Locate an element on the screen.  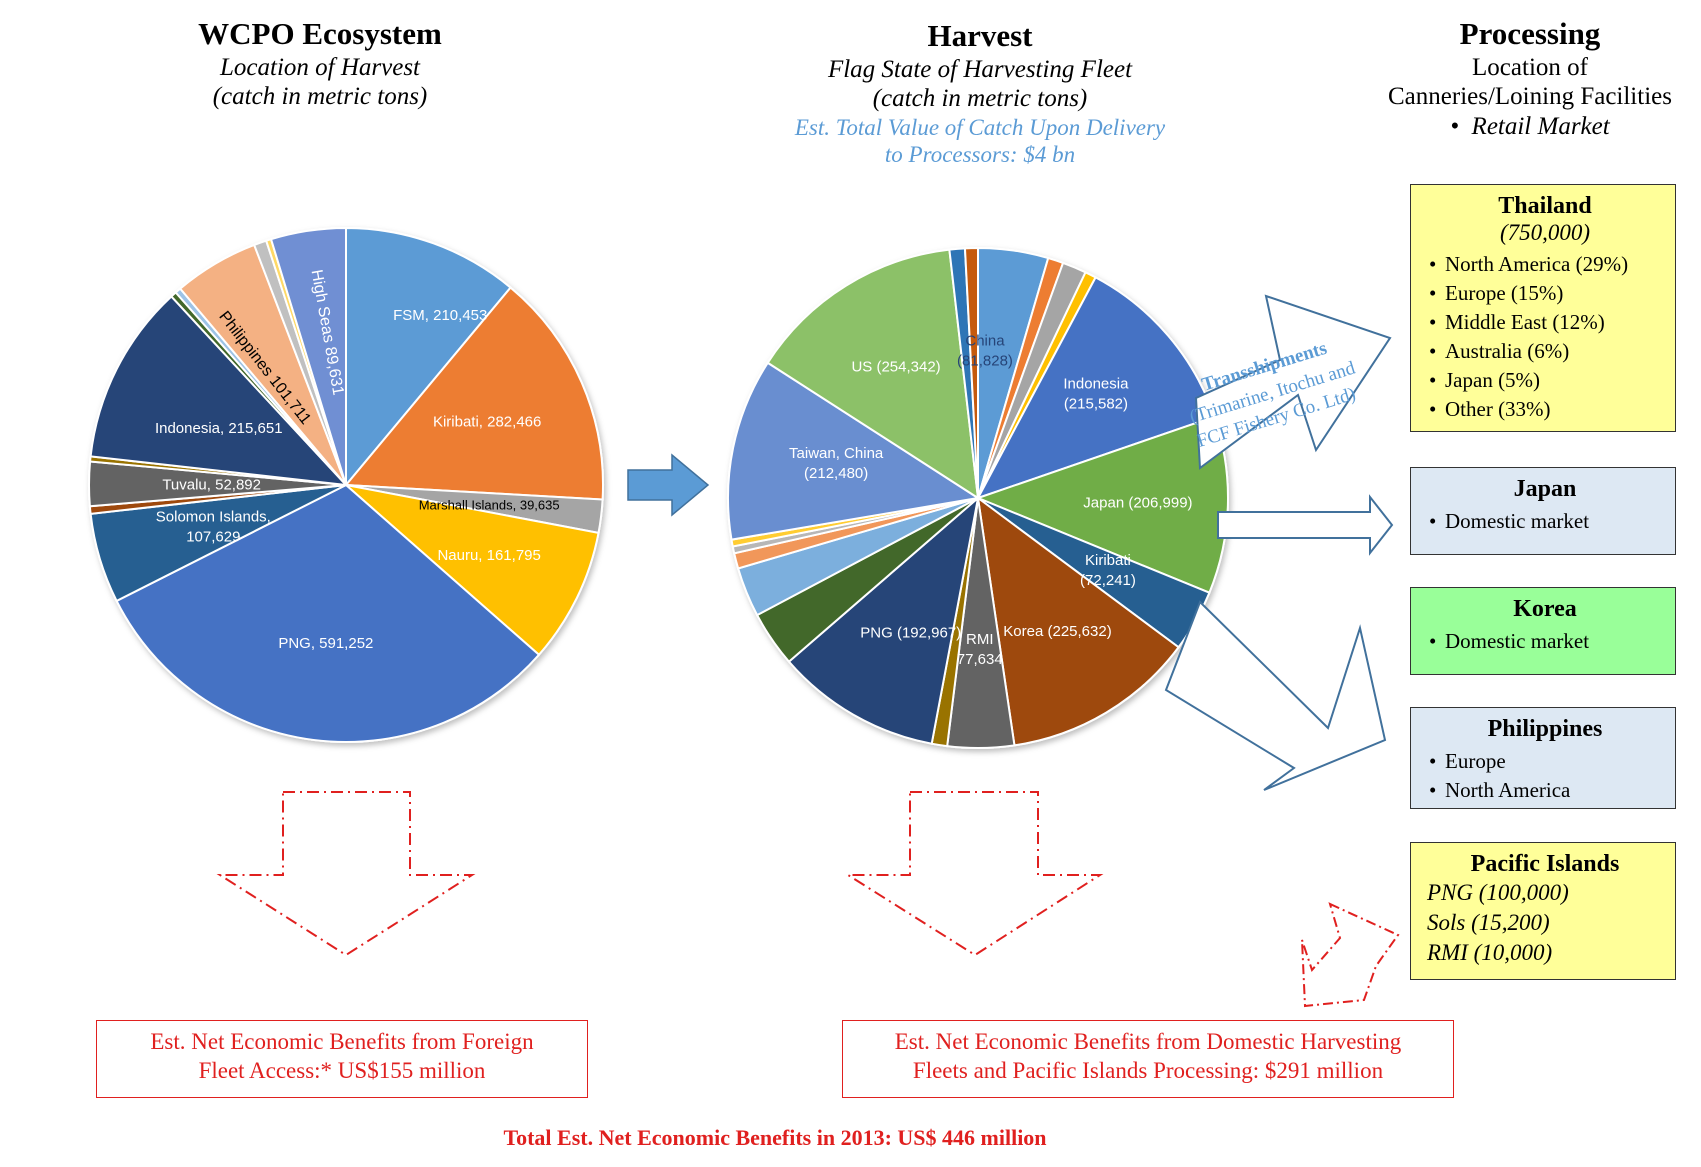
japan-arrow-icon is located at coordinates (1305, 525).